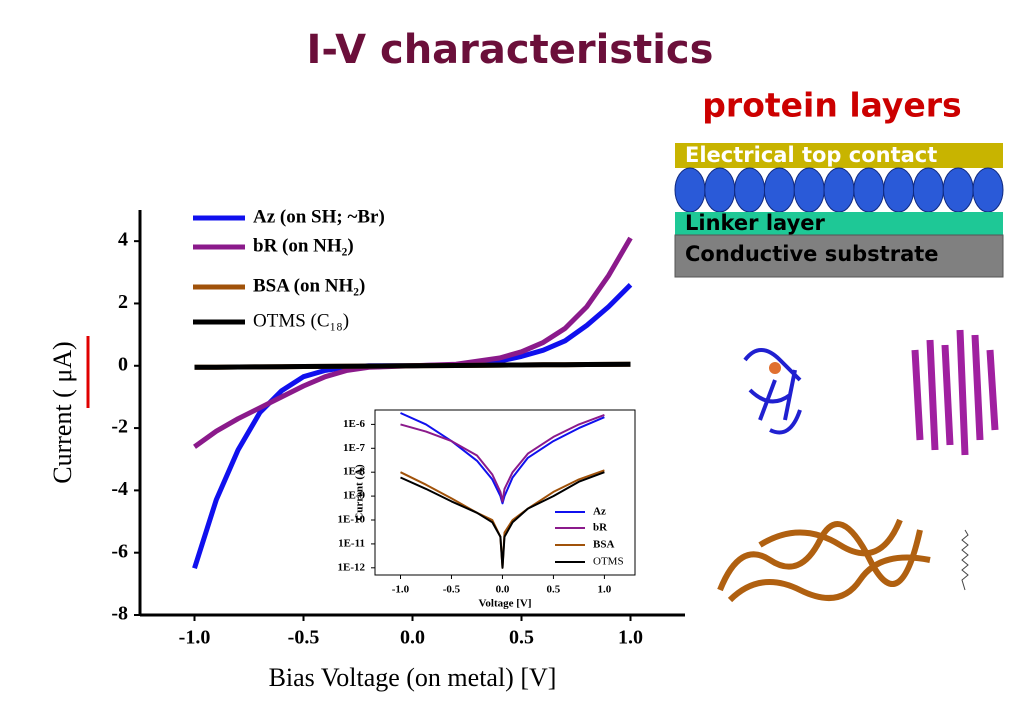  I want to click on layer-label: Electrical top contact, so click(811, 155).